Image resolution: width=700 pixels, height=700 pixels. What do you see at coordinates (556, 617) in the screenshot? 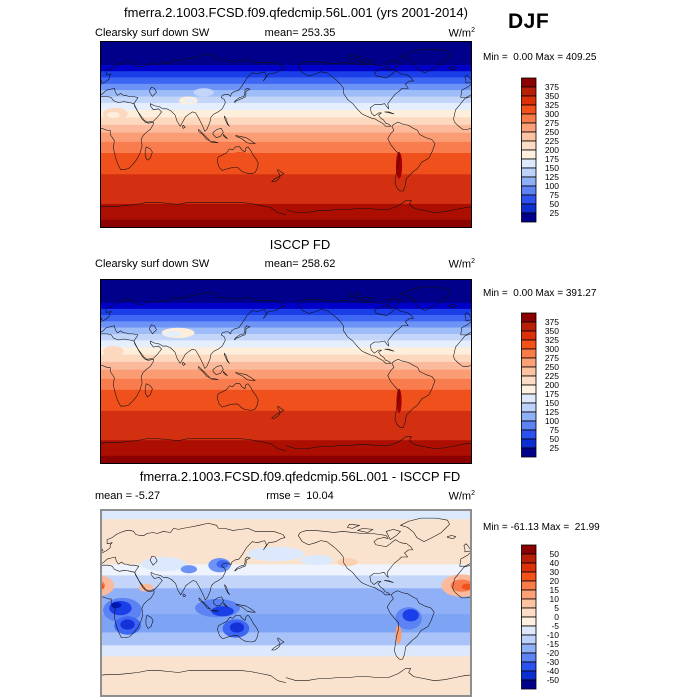
I see `svg-text: 0` at bounding box center [556, 617].